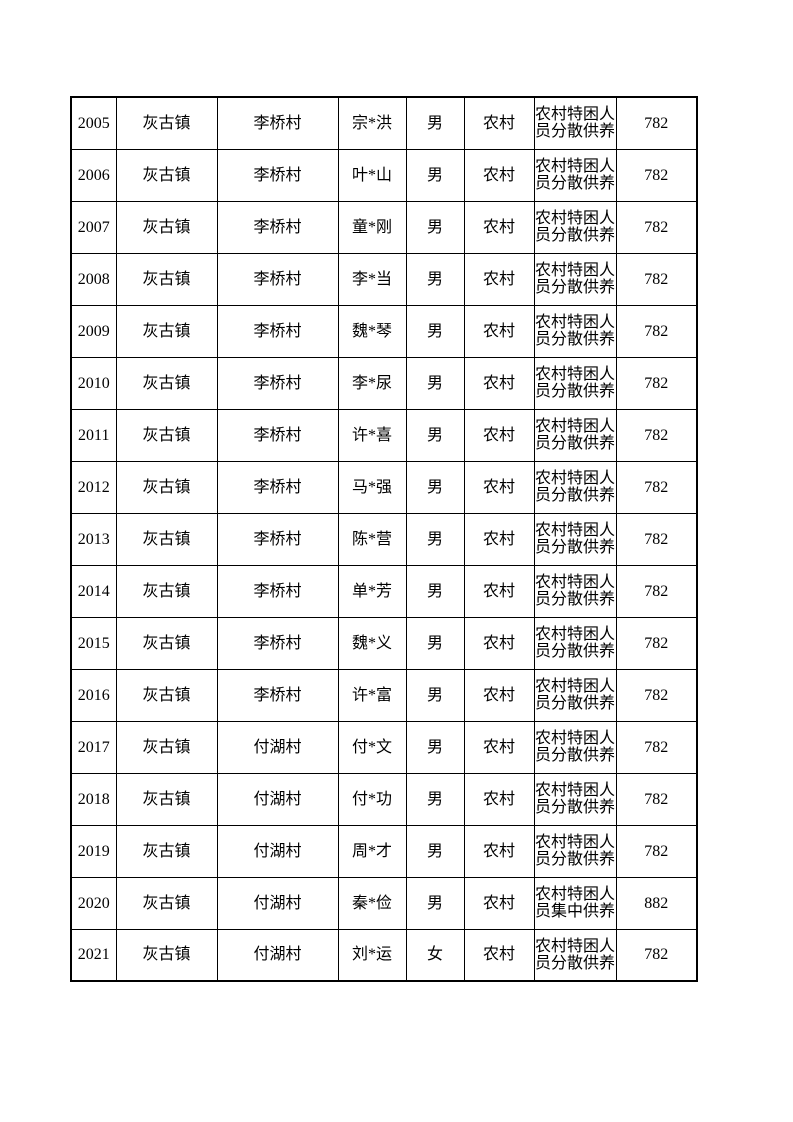 This screenshot has height=1122, width=793. I want to click on cell-seq: 2019, so click(93, 851).